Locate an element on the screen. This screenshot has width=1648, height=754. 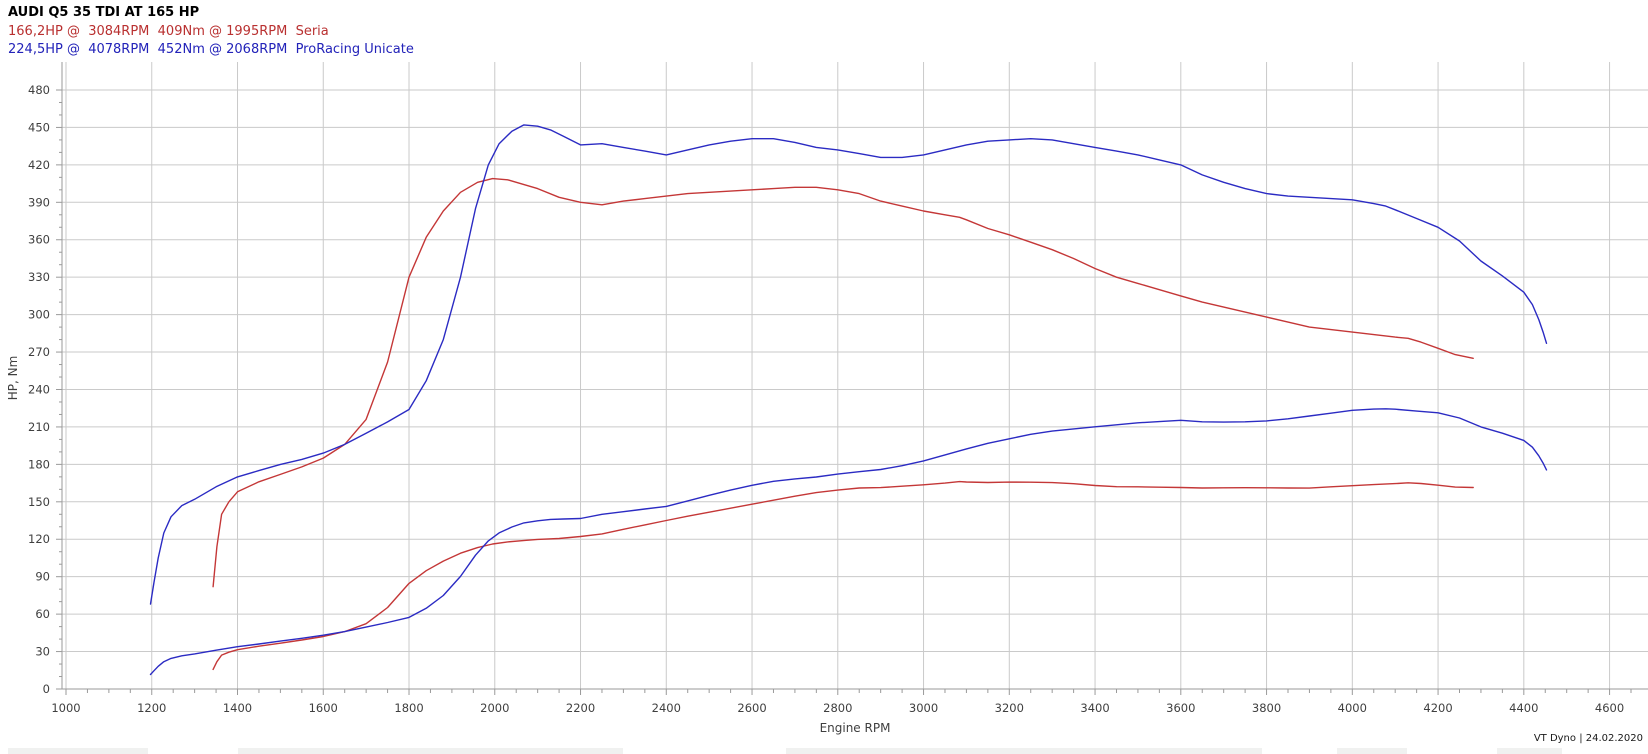
x-tick-label: 4600 is located at coordinates (1609, 708).